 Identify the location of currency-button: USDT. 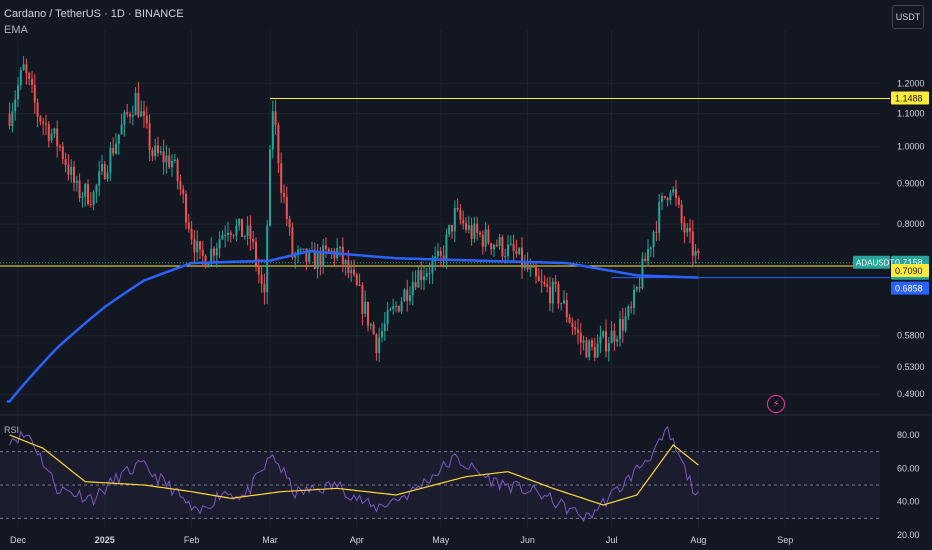
(908, 17).